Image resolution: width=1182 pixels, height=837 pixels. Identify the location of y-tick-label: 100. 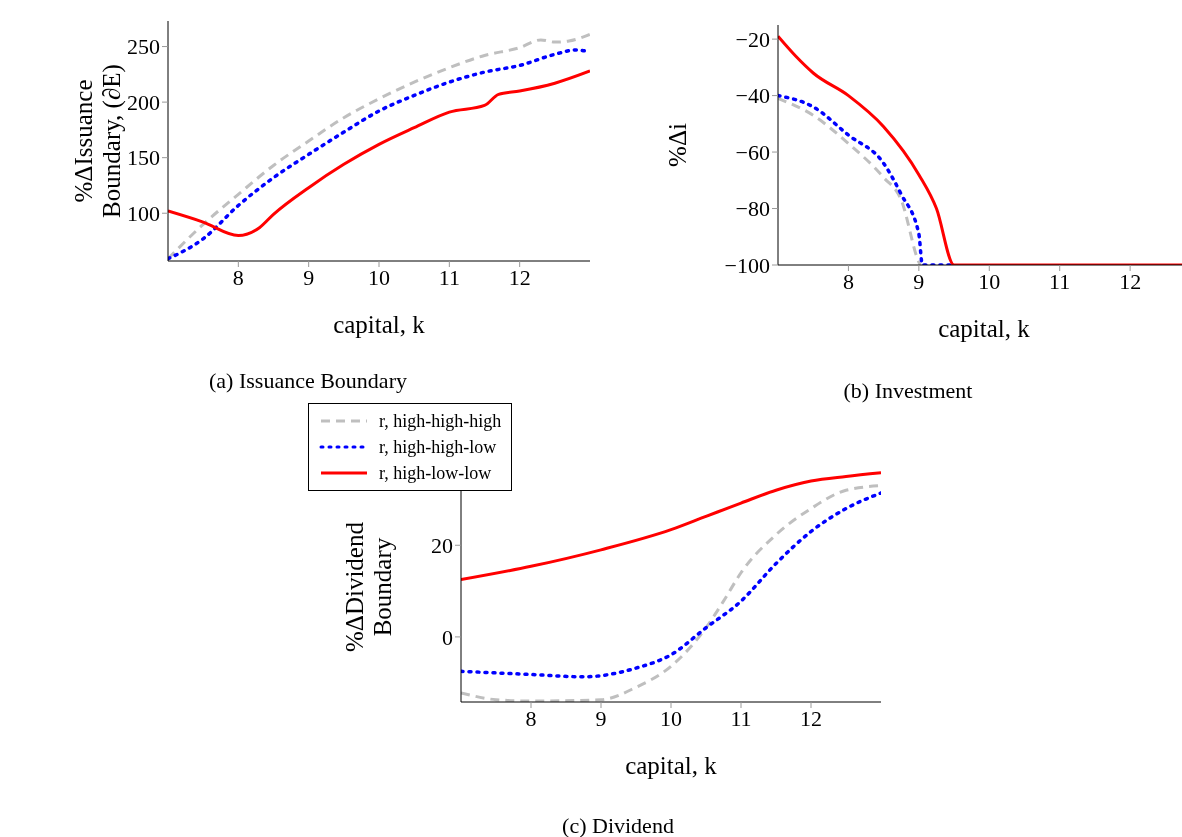
(143, 214).